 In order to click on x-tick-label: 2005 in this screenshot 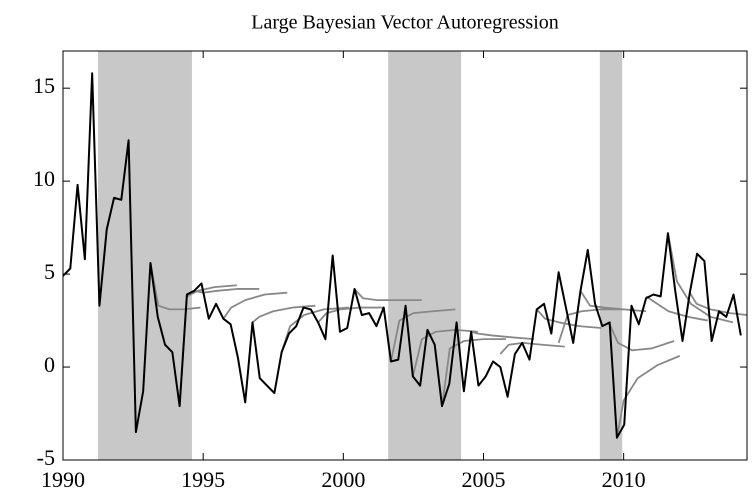, I will do `click(483, 479)`.